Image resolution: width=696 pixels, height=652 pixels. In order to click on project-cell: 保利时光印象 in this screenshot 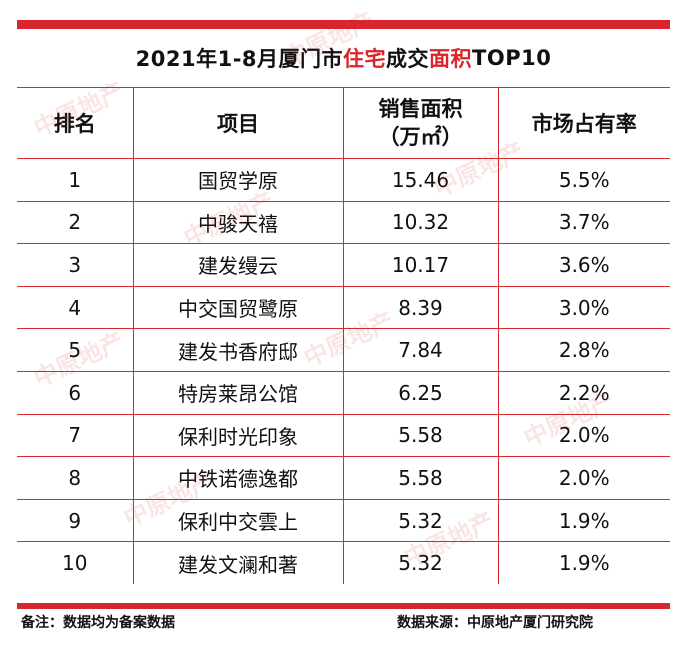, I will do `click(237, 436)`.